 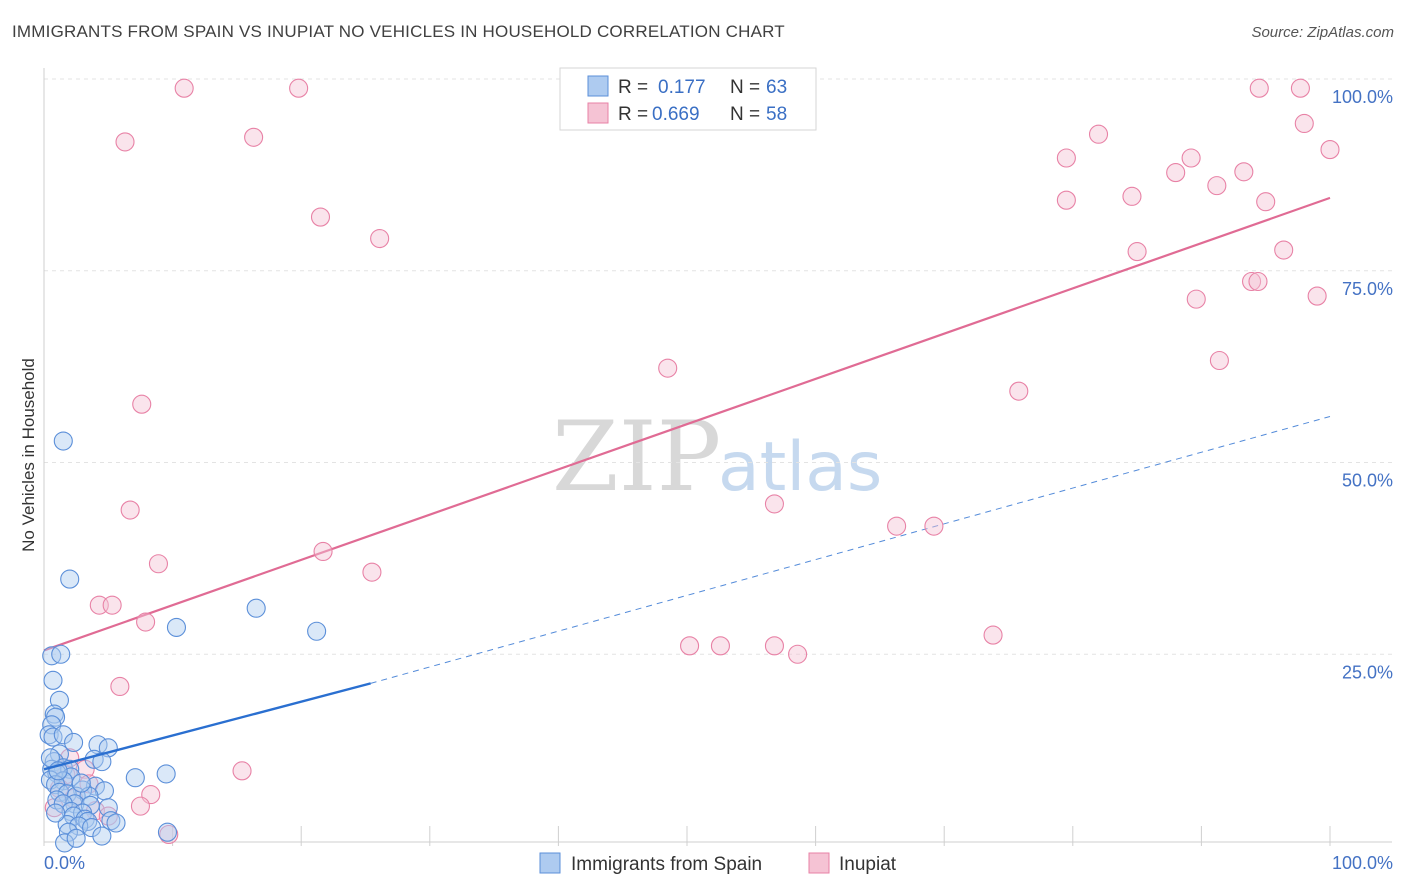 What do you see at coordinates (1362, 863) in the screenshot?
I see `x-tick-label-max: 100.0%` at bounding box center [1362, 863].